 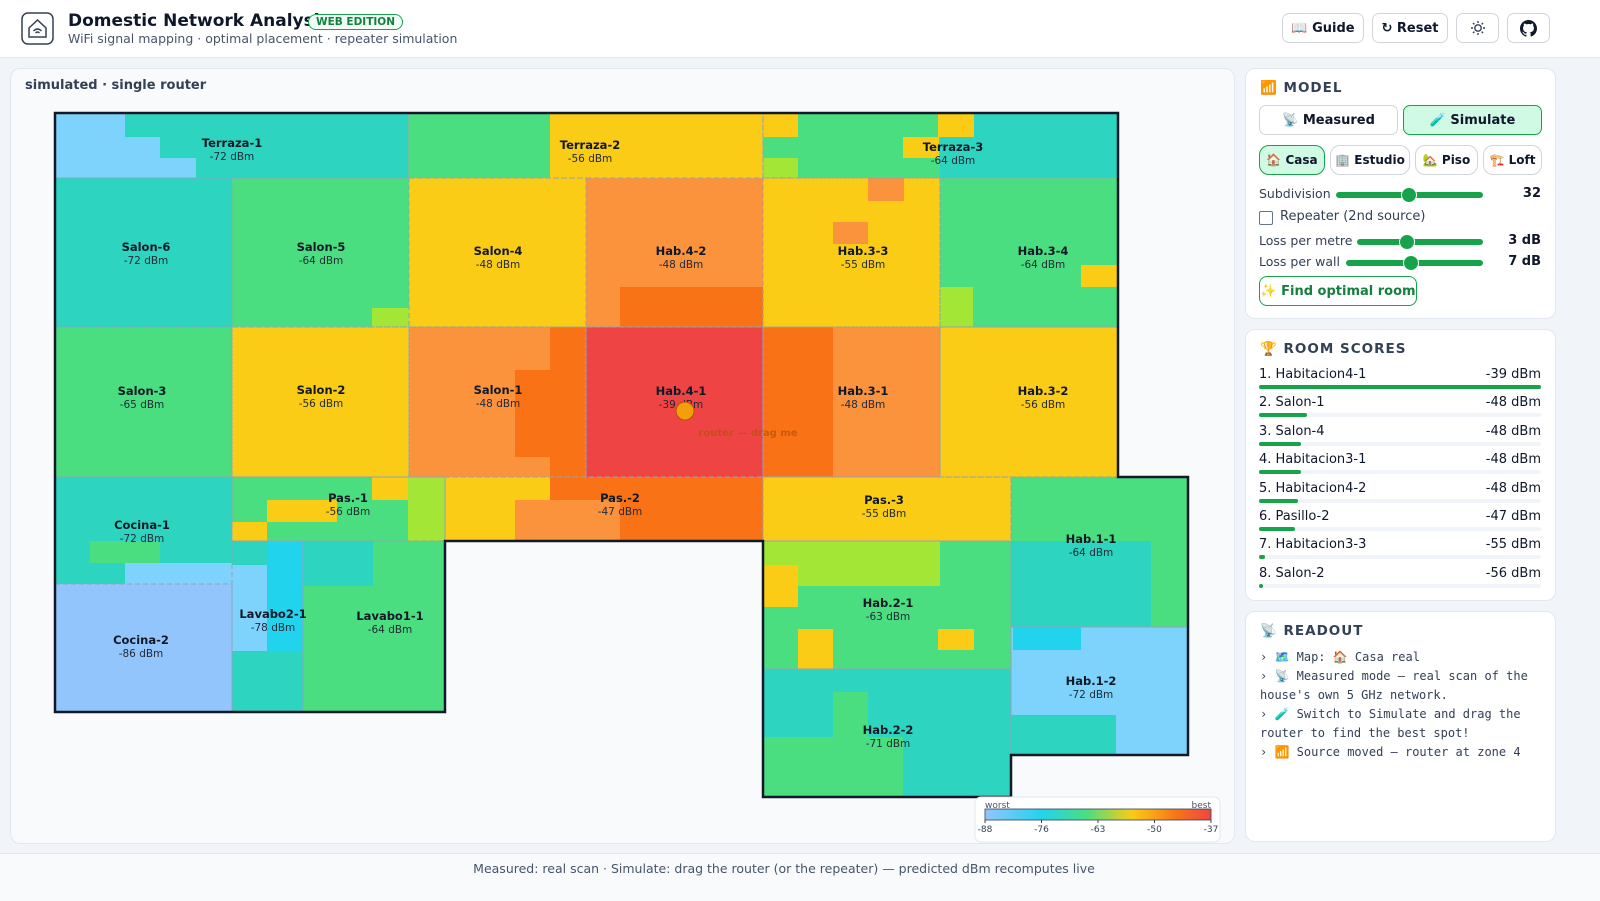 I want to click on room-name: Lavabo1-1, so click(x=389, y=616).